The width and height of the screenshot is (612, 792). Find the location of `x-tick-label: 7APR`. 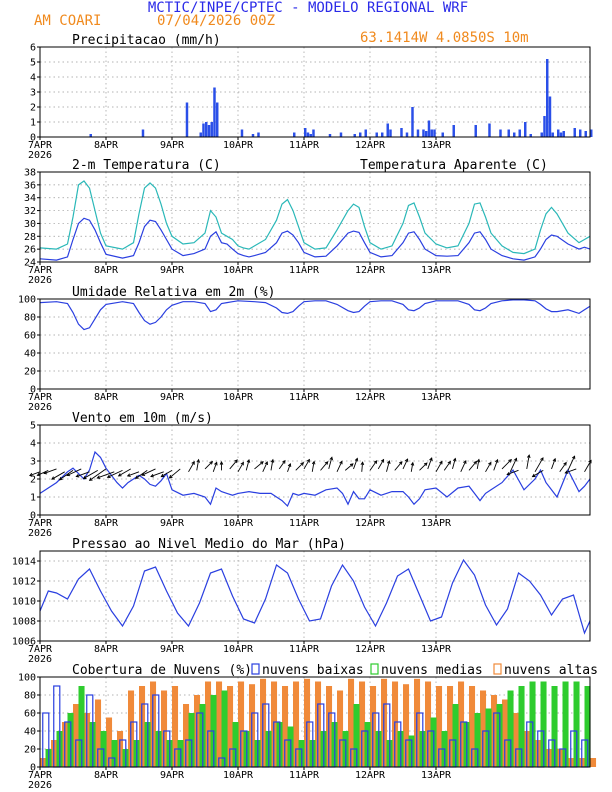

x-tick-label: 7APR is located at coordinates (40, 145).